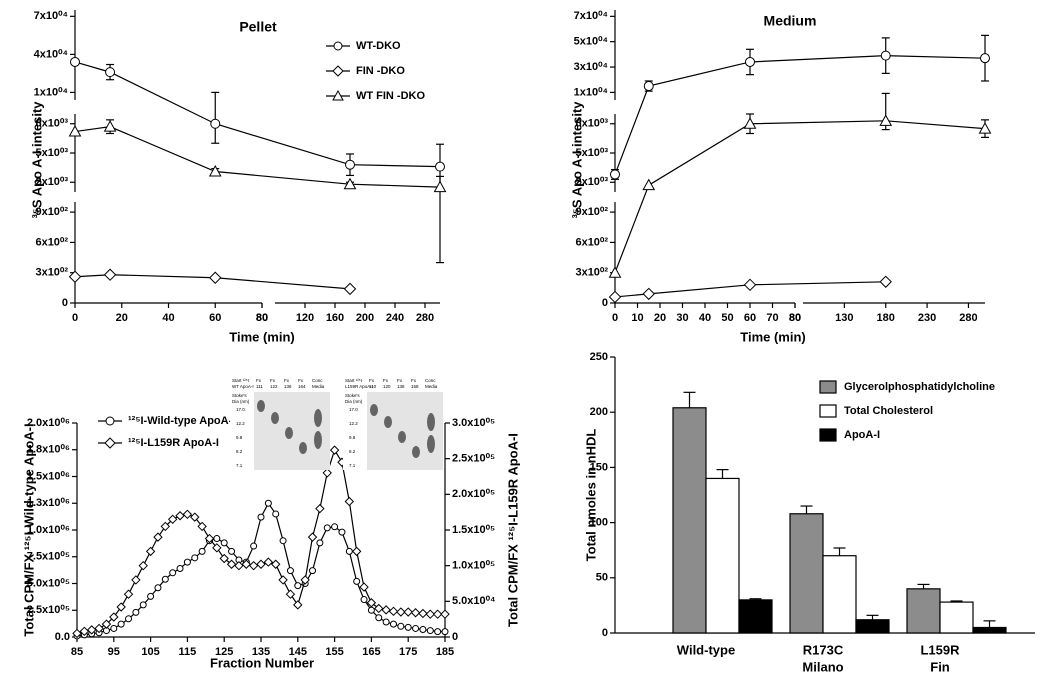 The height and width of the screenshot is (677, 1050). Describe the element at coordinates (473, 423) in the screenshot. I see `y-tick-label: 3.0x10⁰⁵` at that location.